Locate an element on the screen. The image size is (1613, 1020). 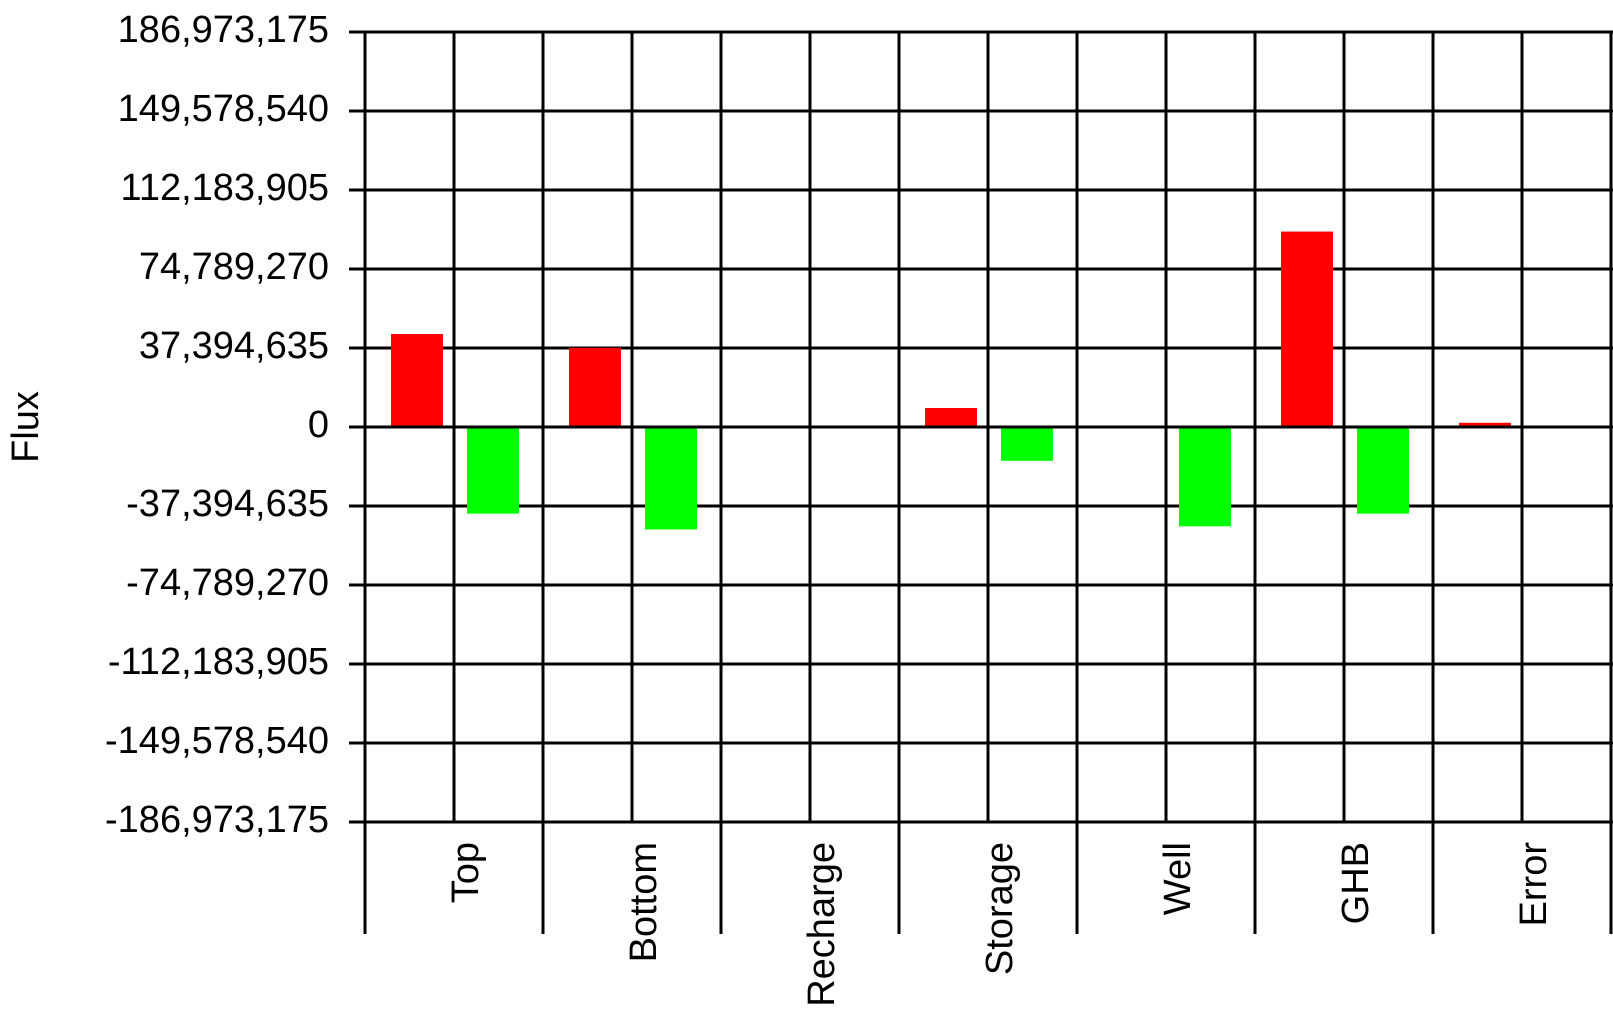
y-tick-label: 74,789,270 is located at coordinates (234, 267).